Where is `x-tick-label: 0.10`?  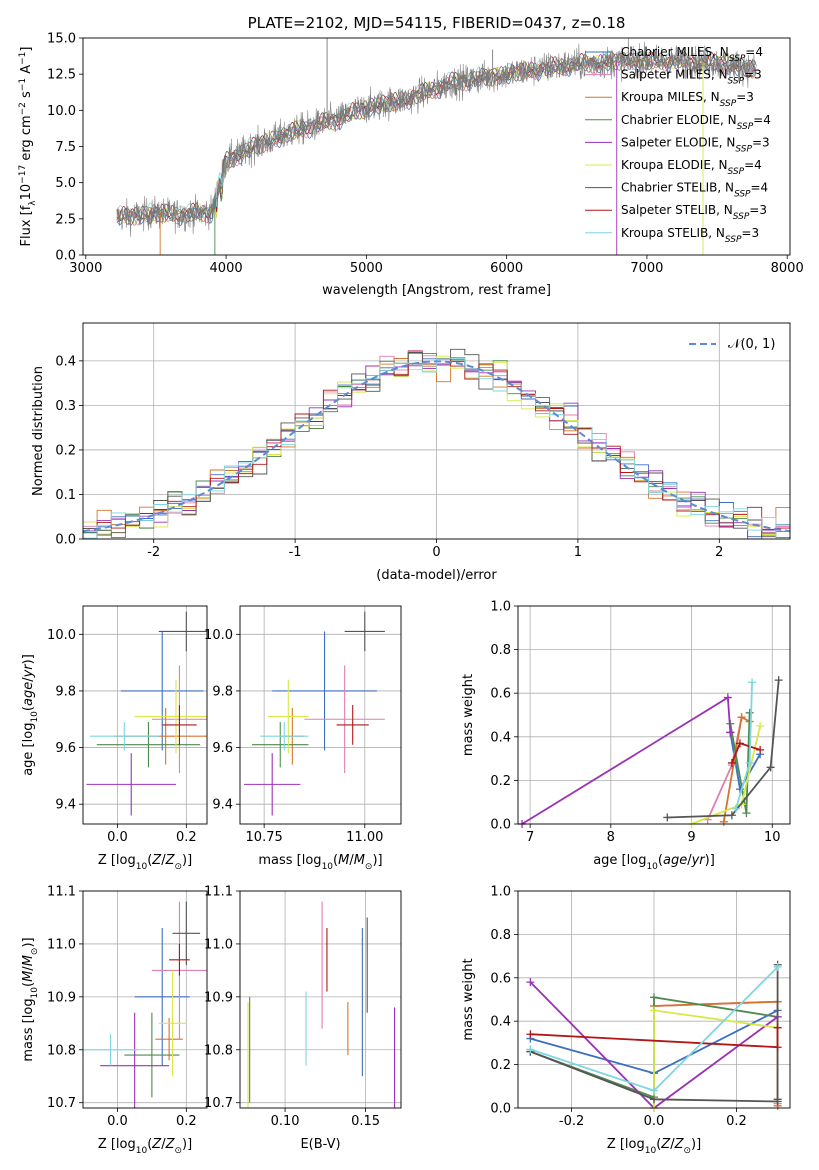 x-tick-label: 0.10 is located at coordinates (285, 1121).